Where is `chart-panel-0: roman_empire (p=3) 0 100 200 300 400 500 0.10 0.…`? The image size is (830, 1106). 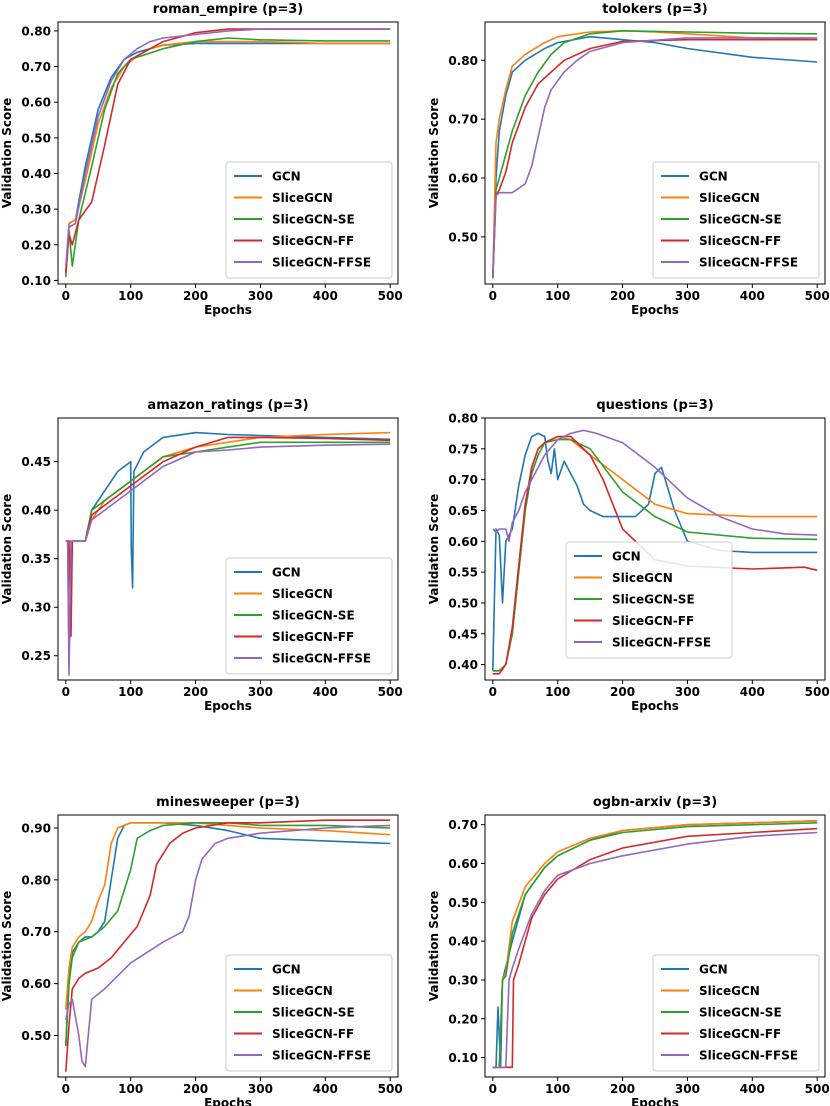
chart-panel-0: roman_empire (p=3) 0 100 200 300 400 500 0.10 0.… is located at coordinates (201, 159).